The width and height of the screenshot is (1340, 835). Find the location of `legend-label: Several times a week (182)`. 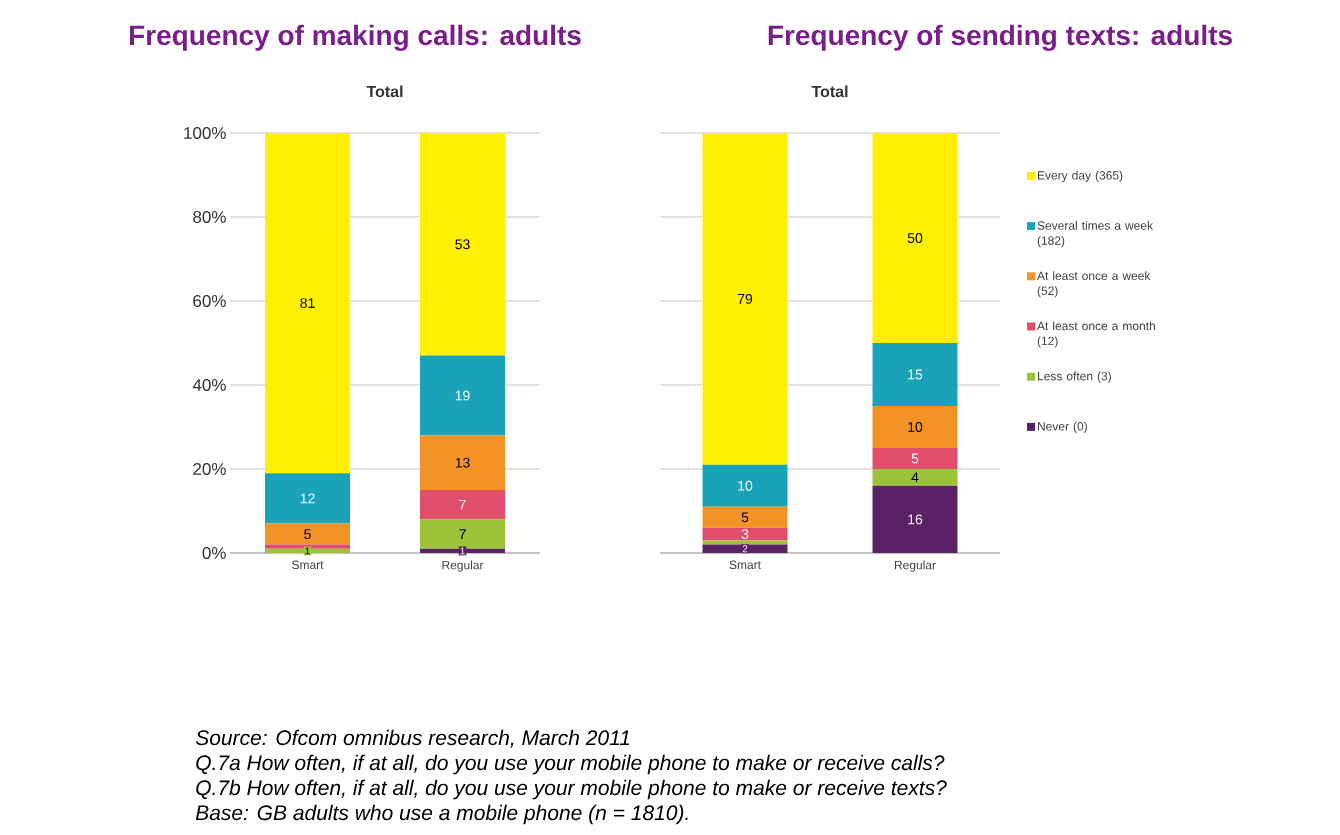

legend-label: Several times a week (182) is located at coordinates (1095, 234).